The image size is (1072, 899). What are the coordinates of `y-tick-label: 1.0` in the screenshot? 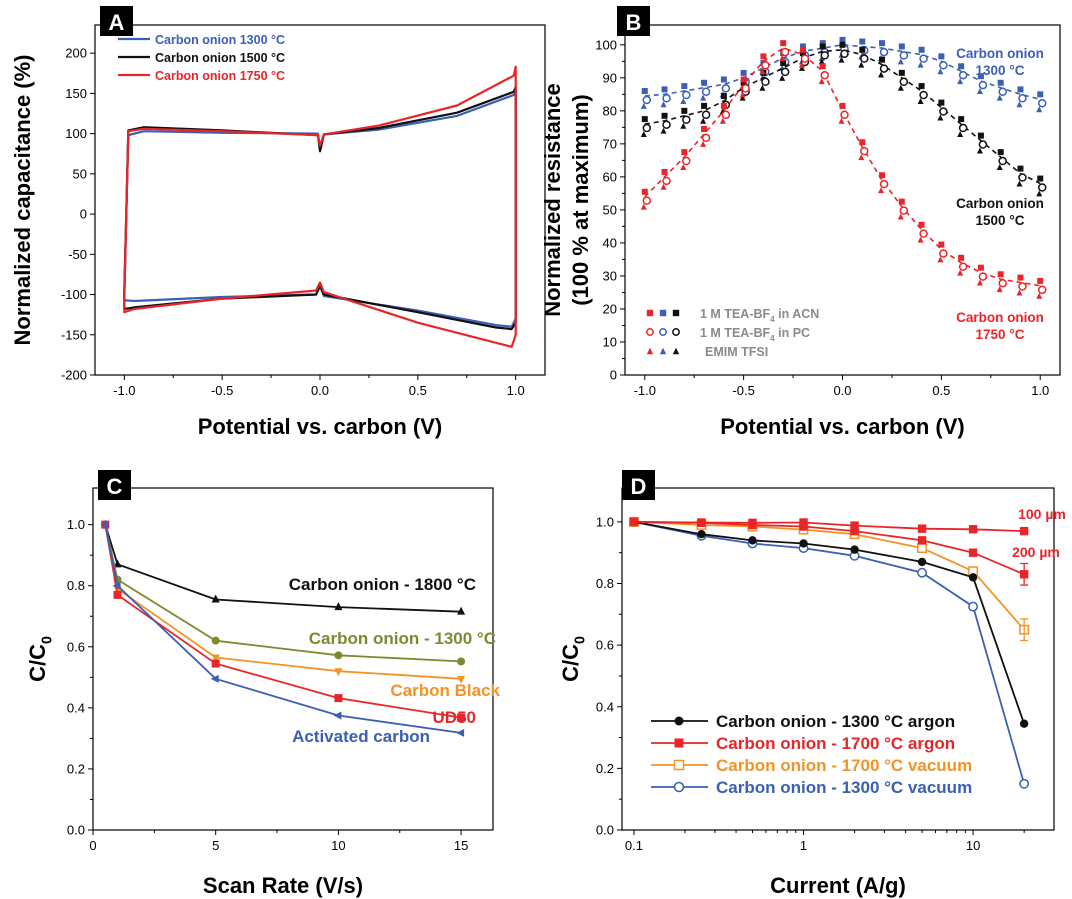 It's located at (76, 524).